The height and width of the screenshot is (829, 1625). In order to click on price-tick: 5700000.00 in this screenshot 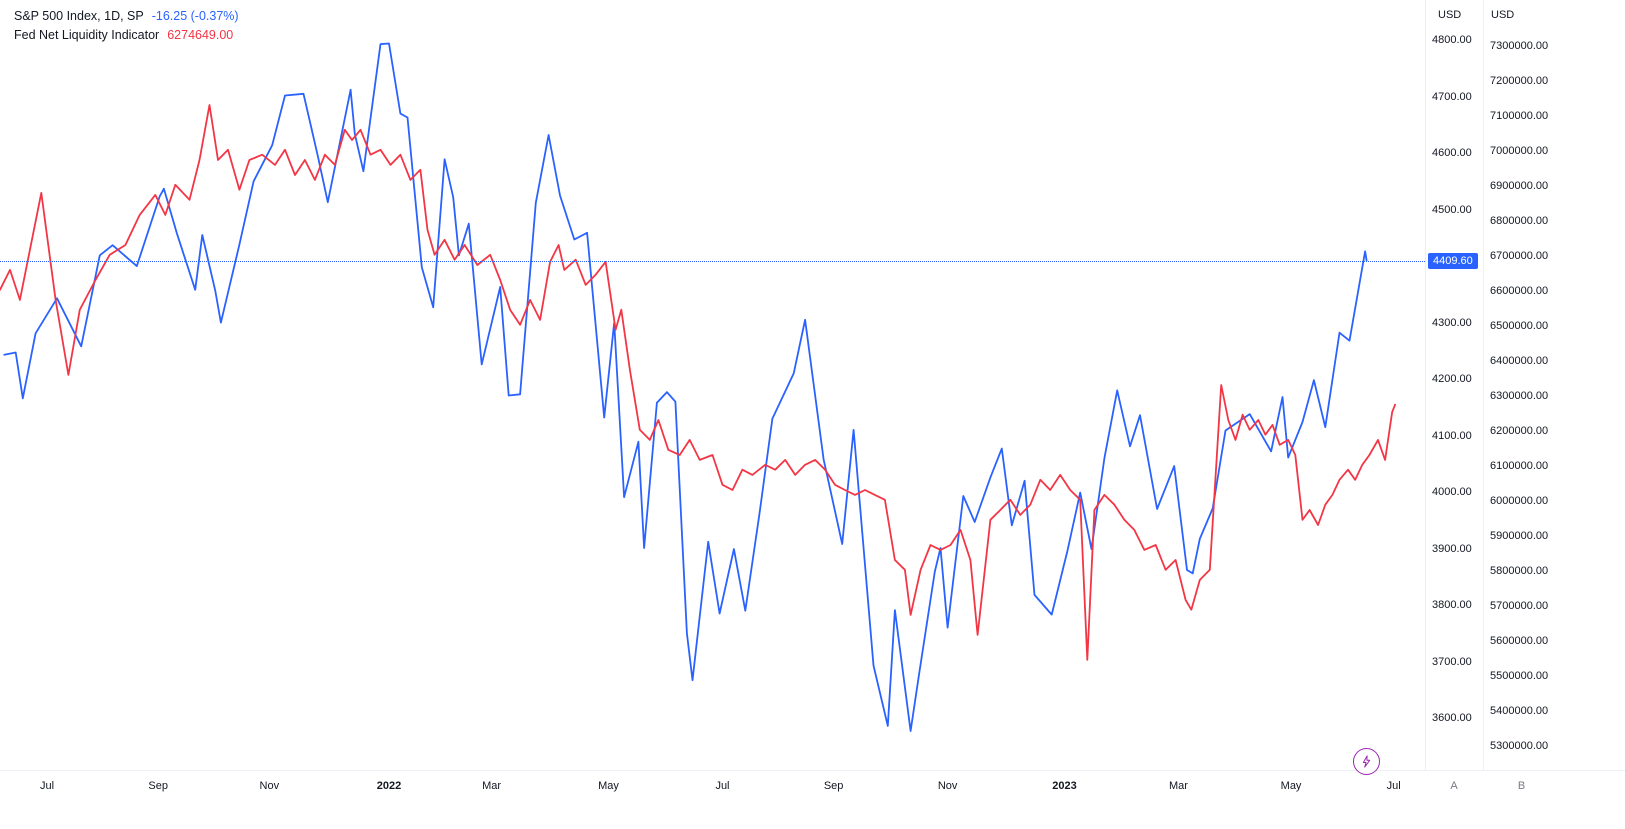, I will do `click(1519, 605)`.